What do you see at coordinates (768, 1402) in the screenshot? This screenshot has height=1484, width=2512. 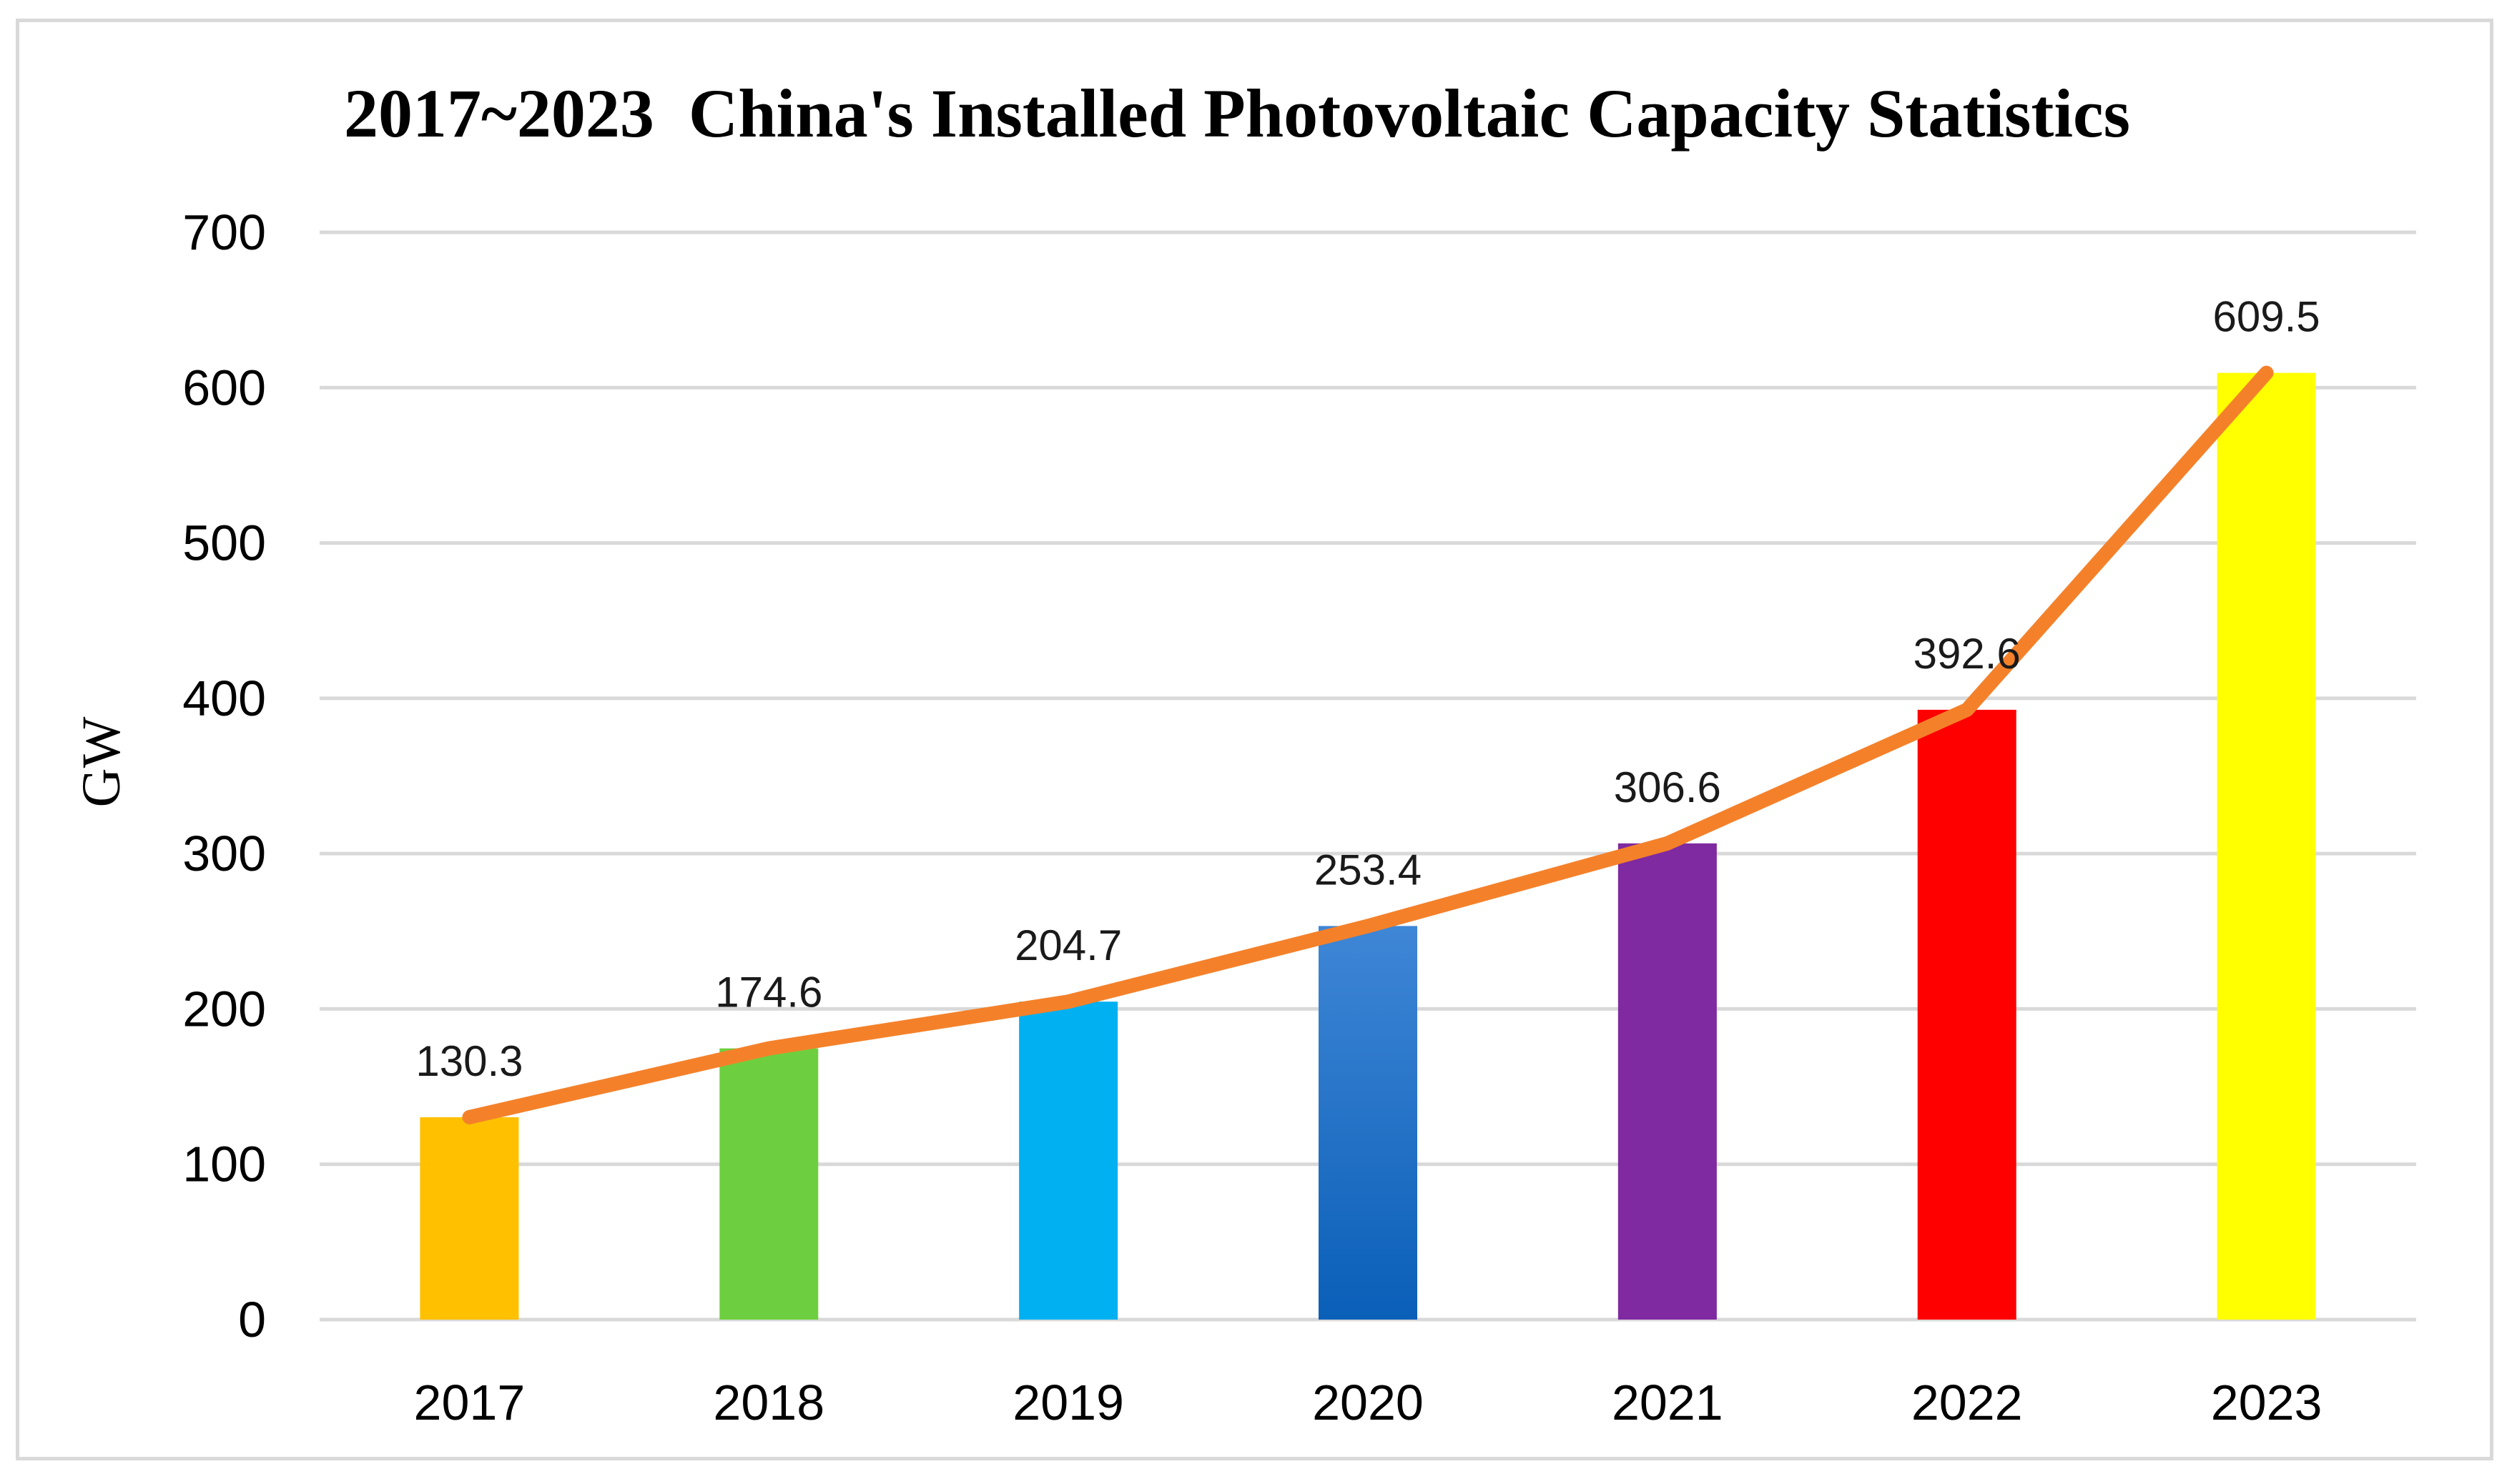 I see `x-tick-label-2018: 2018` at bounding box center [768, 1402].